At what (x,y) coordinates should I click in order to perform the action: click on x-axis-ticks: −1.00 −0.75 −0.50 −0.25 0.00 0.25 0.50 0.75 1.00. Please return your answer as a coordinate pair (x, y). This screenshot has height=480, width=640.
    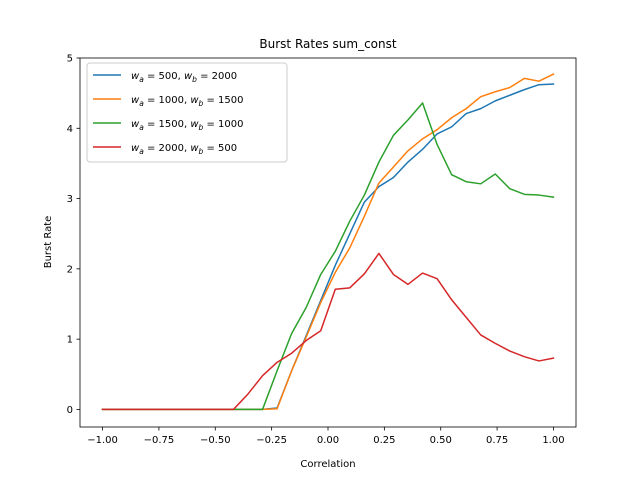
    Looking at the image, I should click on (326, 436).